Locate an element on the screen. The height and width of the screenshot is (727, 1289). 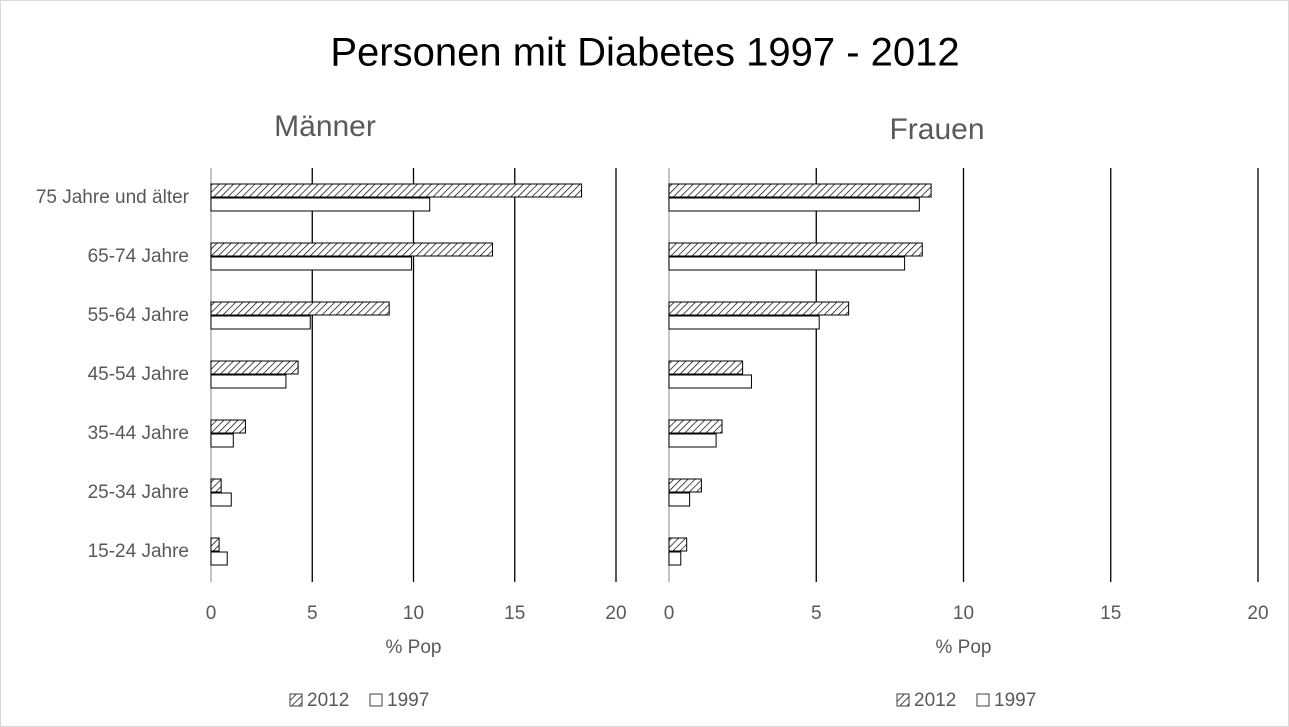
panel-title: Männer is located at coordinates (325, 126).